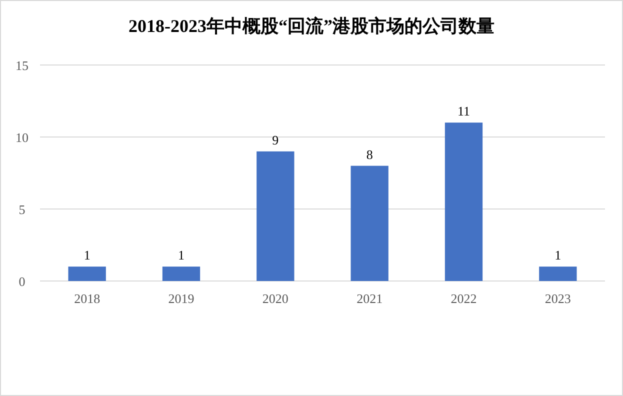 Image resolution: width=623 pixels, height=396 pixels. Describe the element at coordinates (22, 65) in the screenshot. I see `y-tick-label: 15` at that location.